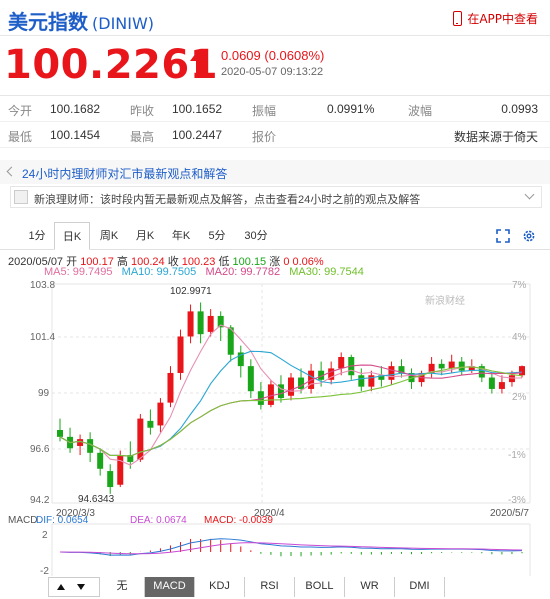 The height and width of the screenshot is (599, 550). I want to click on stat-label: 振幅, so click(264, 111).